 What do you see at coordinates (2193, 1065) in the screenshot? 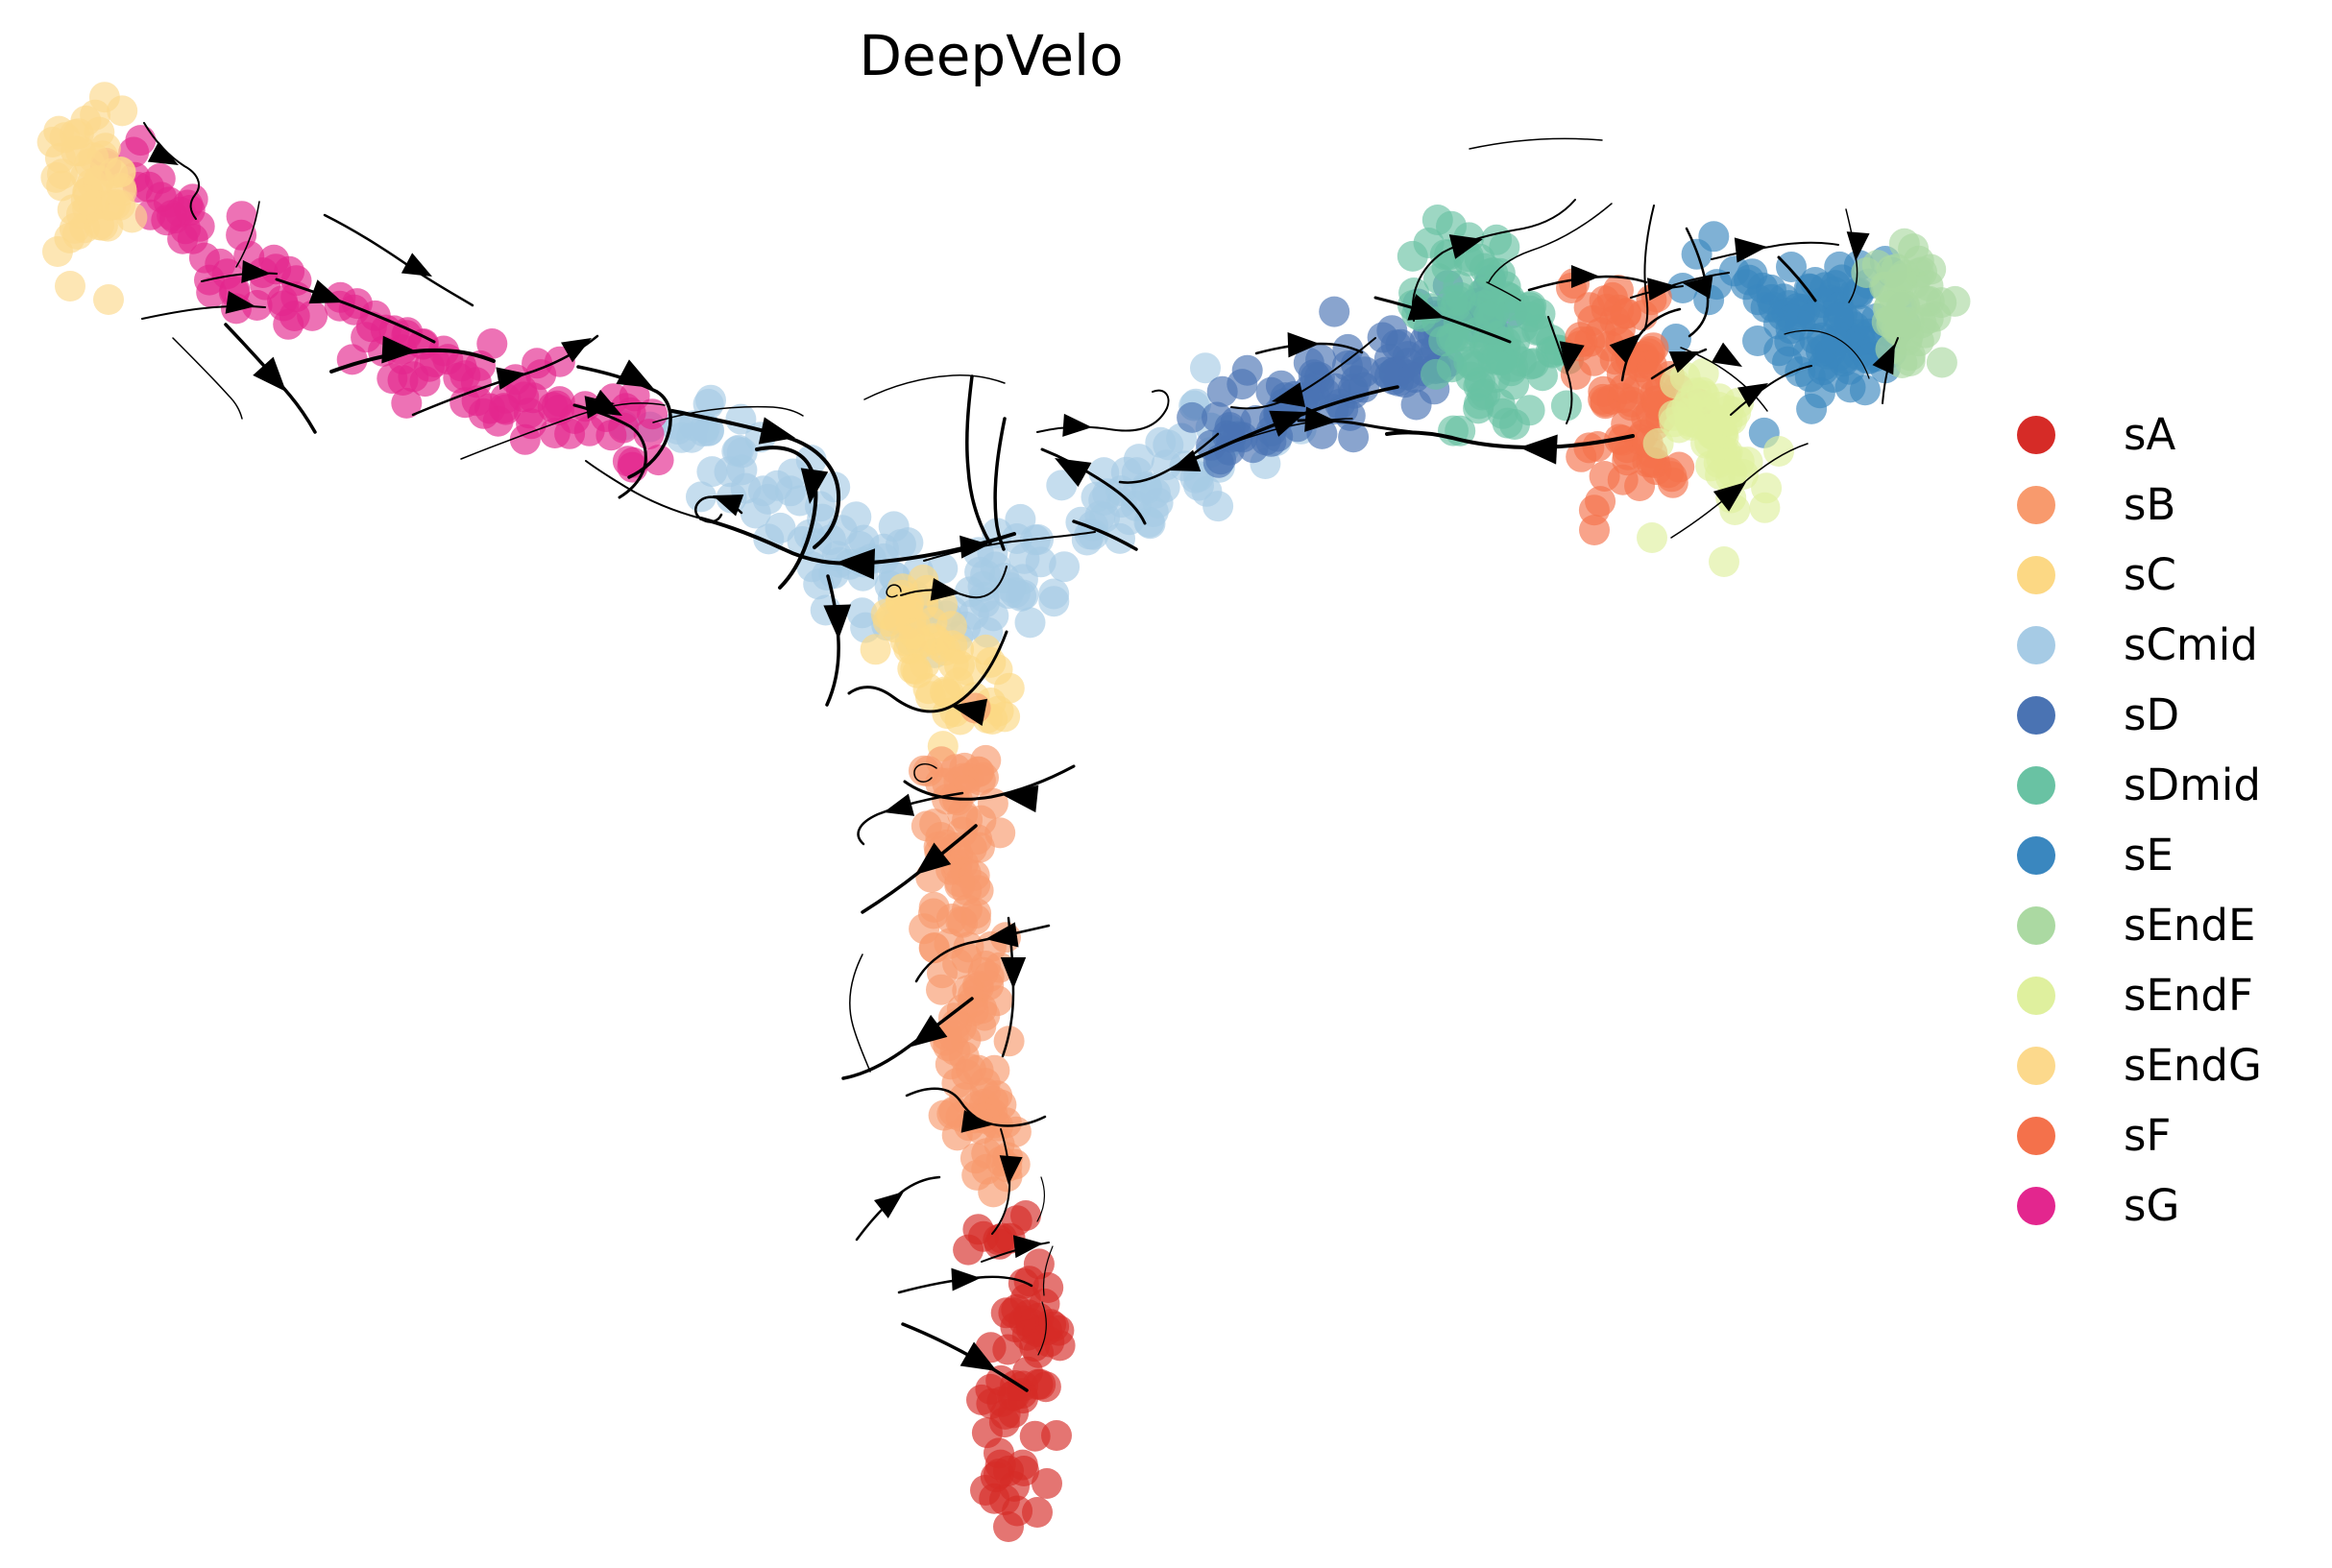
I see `legend-label: sEndG` at bounding box center [2193, 1065].